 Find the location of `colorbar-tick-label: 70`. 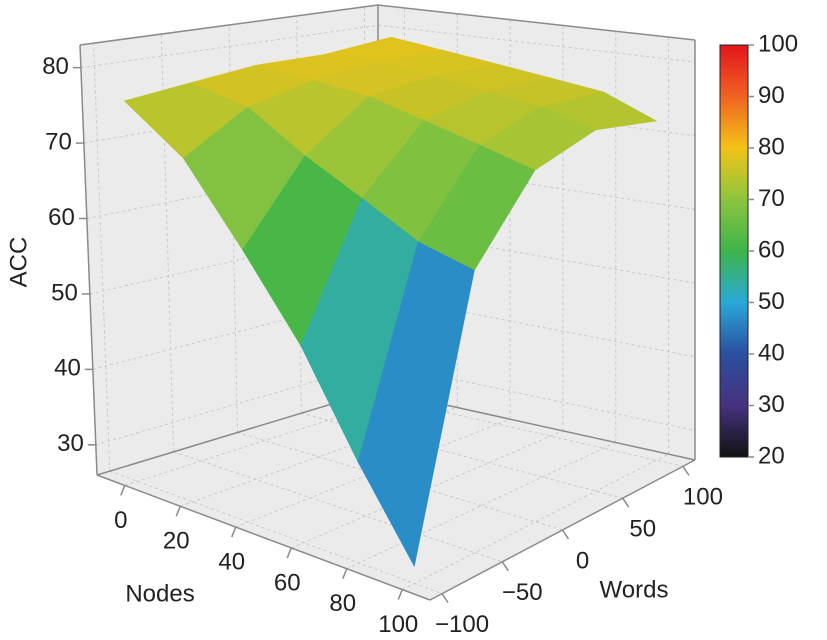

colorbar-tick-label: 70 is located at coordinates (771, 198).